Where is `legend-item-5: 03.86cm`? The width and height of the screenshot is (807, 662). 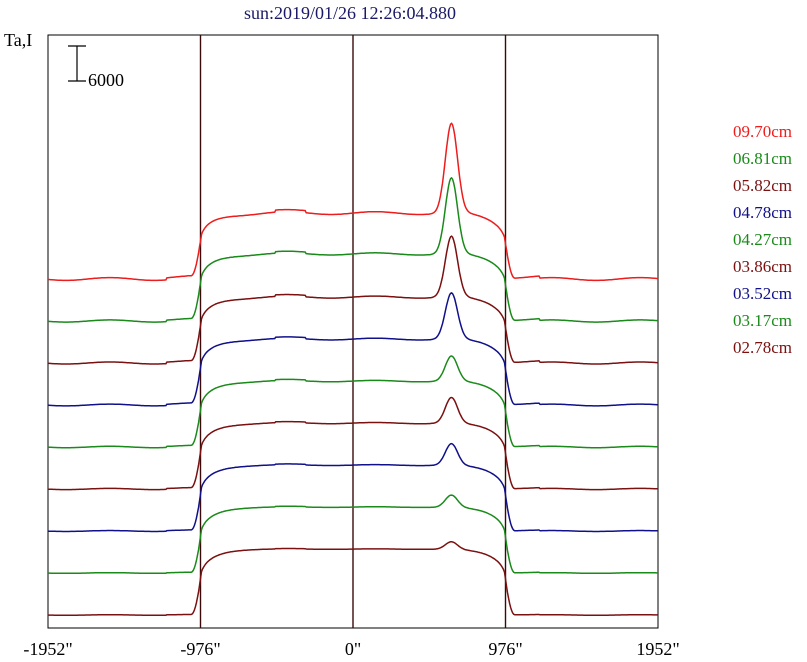 legend-item-5: 03.86cm is located at coordinates (763, 266).